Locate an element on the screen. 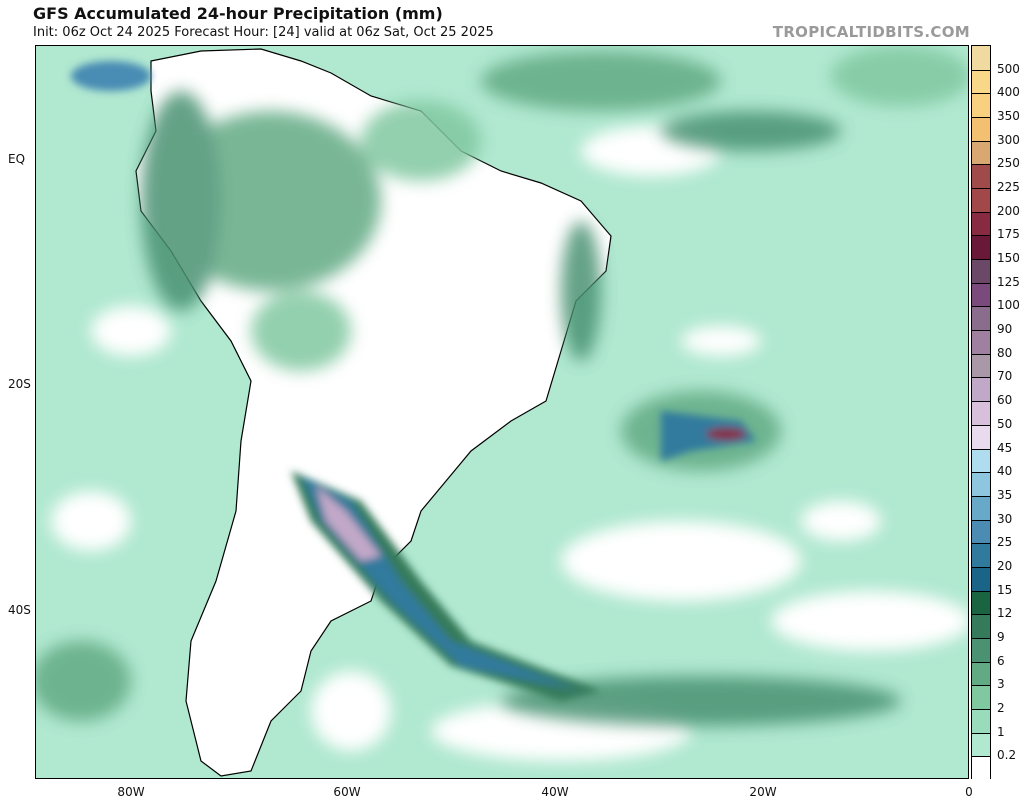 Image resolution: width=1024 pixels, height=800 pixels. colorbar-label: 2 is located at coordinates (1001, 707).